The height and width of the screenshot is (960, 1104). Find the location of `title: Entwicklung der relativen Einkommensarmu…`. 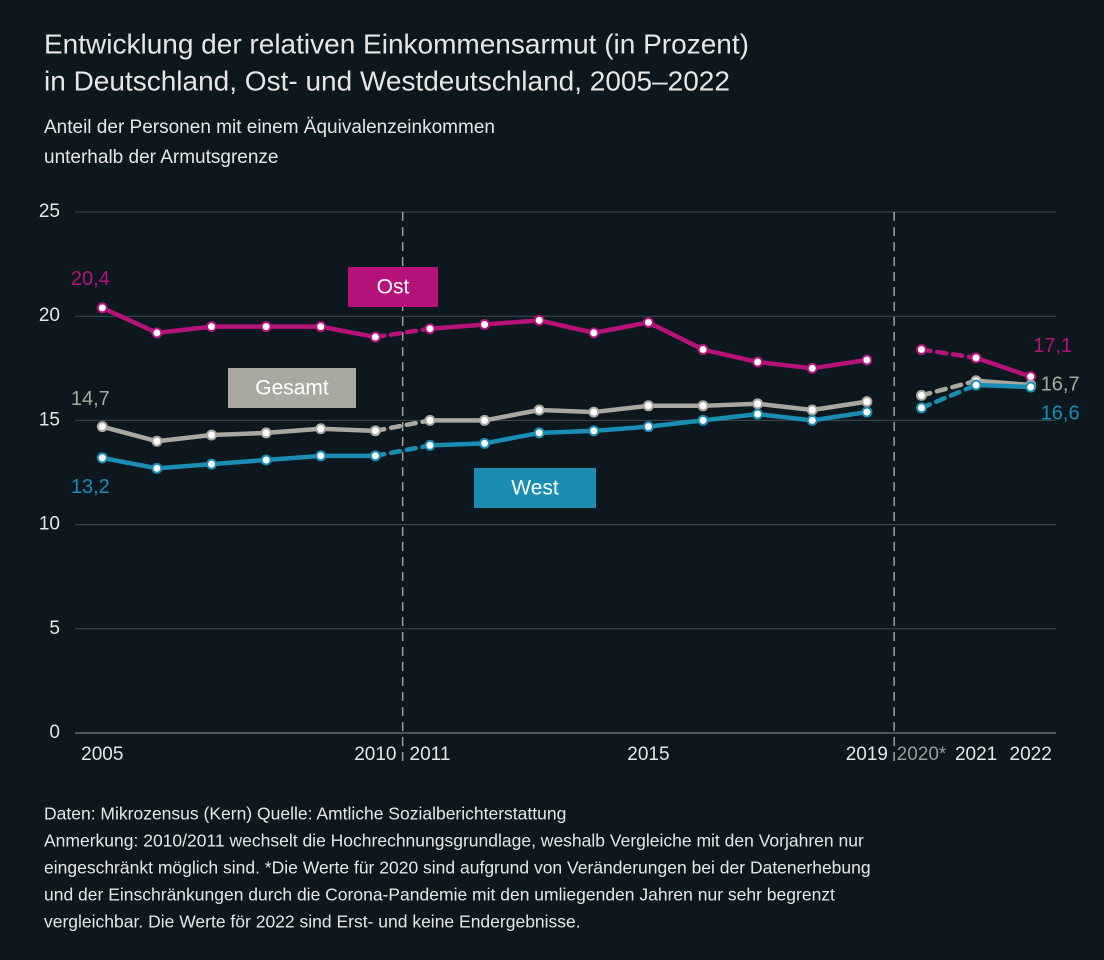

title: Entwicklung der relativen Einkommensarmu… is located at coordinates (396, 43).